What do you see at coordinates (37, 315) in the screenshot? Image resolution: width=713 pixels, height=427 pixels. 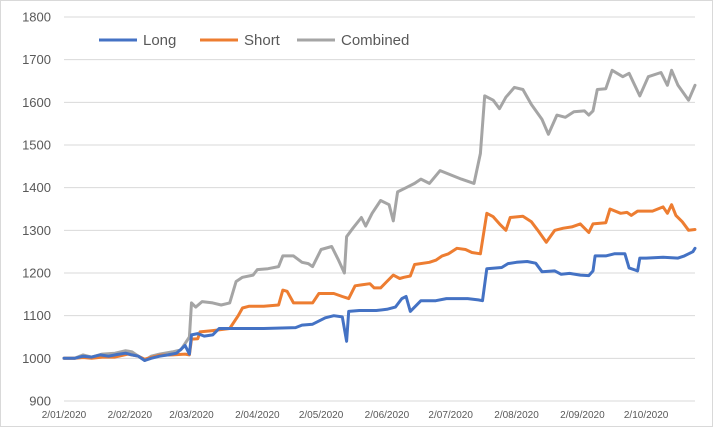 I see `y-tick-label-1100: 1100` at bounding box center [37, 315].